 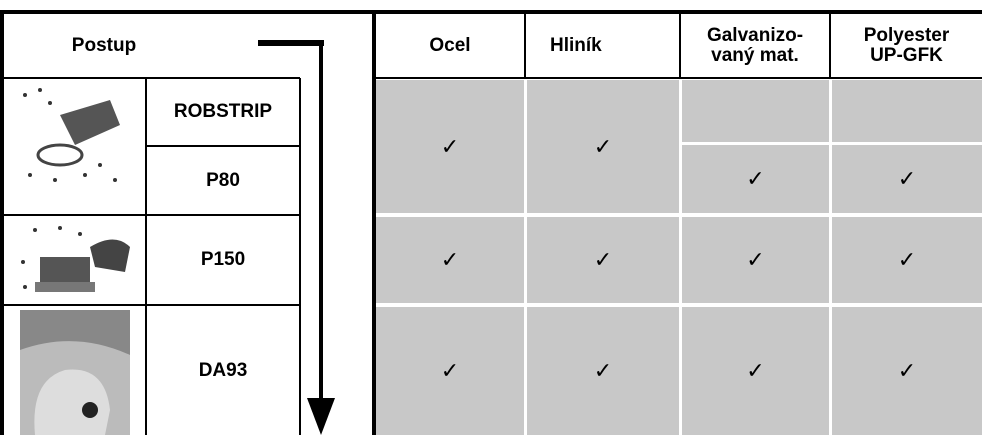 What do you see at coordinates (2, 222) in the screenshot?
I see `left-border` at bounding box center [2, 222].